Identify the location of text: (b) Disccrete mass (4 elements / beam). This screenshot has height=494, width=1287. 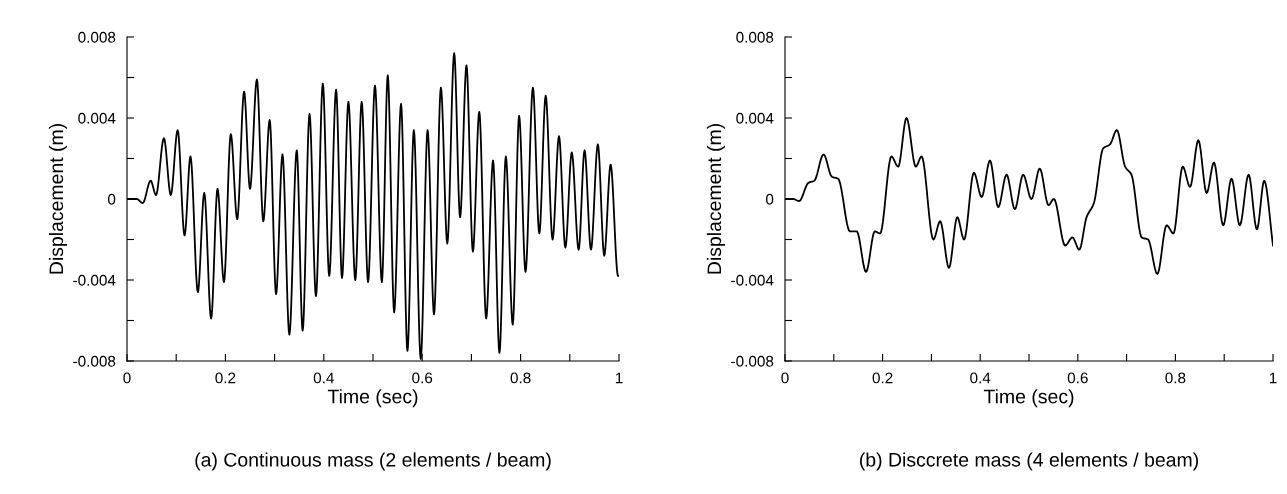
(1029, 461).